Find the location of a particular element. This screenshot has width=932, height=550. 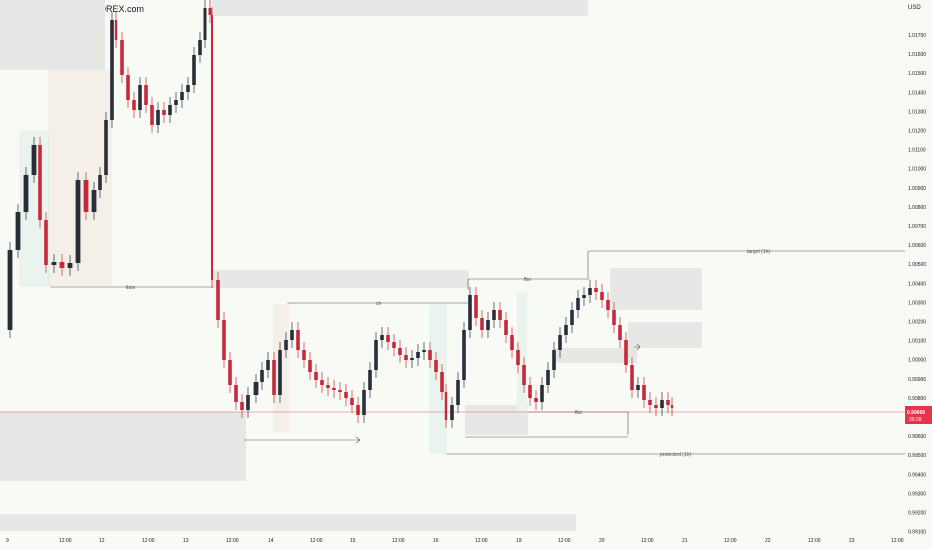

y-tick-label: 1.00200 is located at coordinates (917, 323).